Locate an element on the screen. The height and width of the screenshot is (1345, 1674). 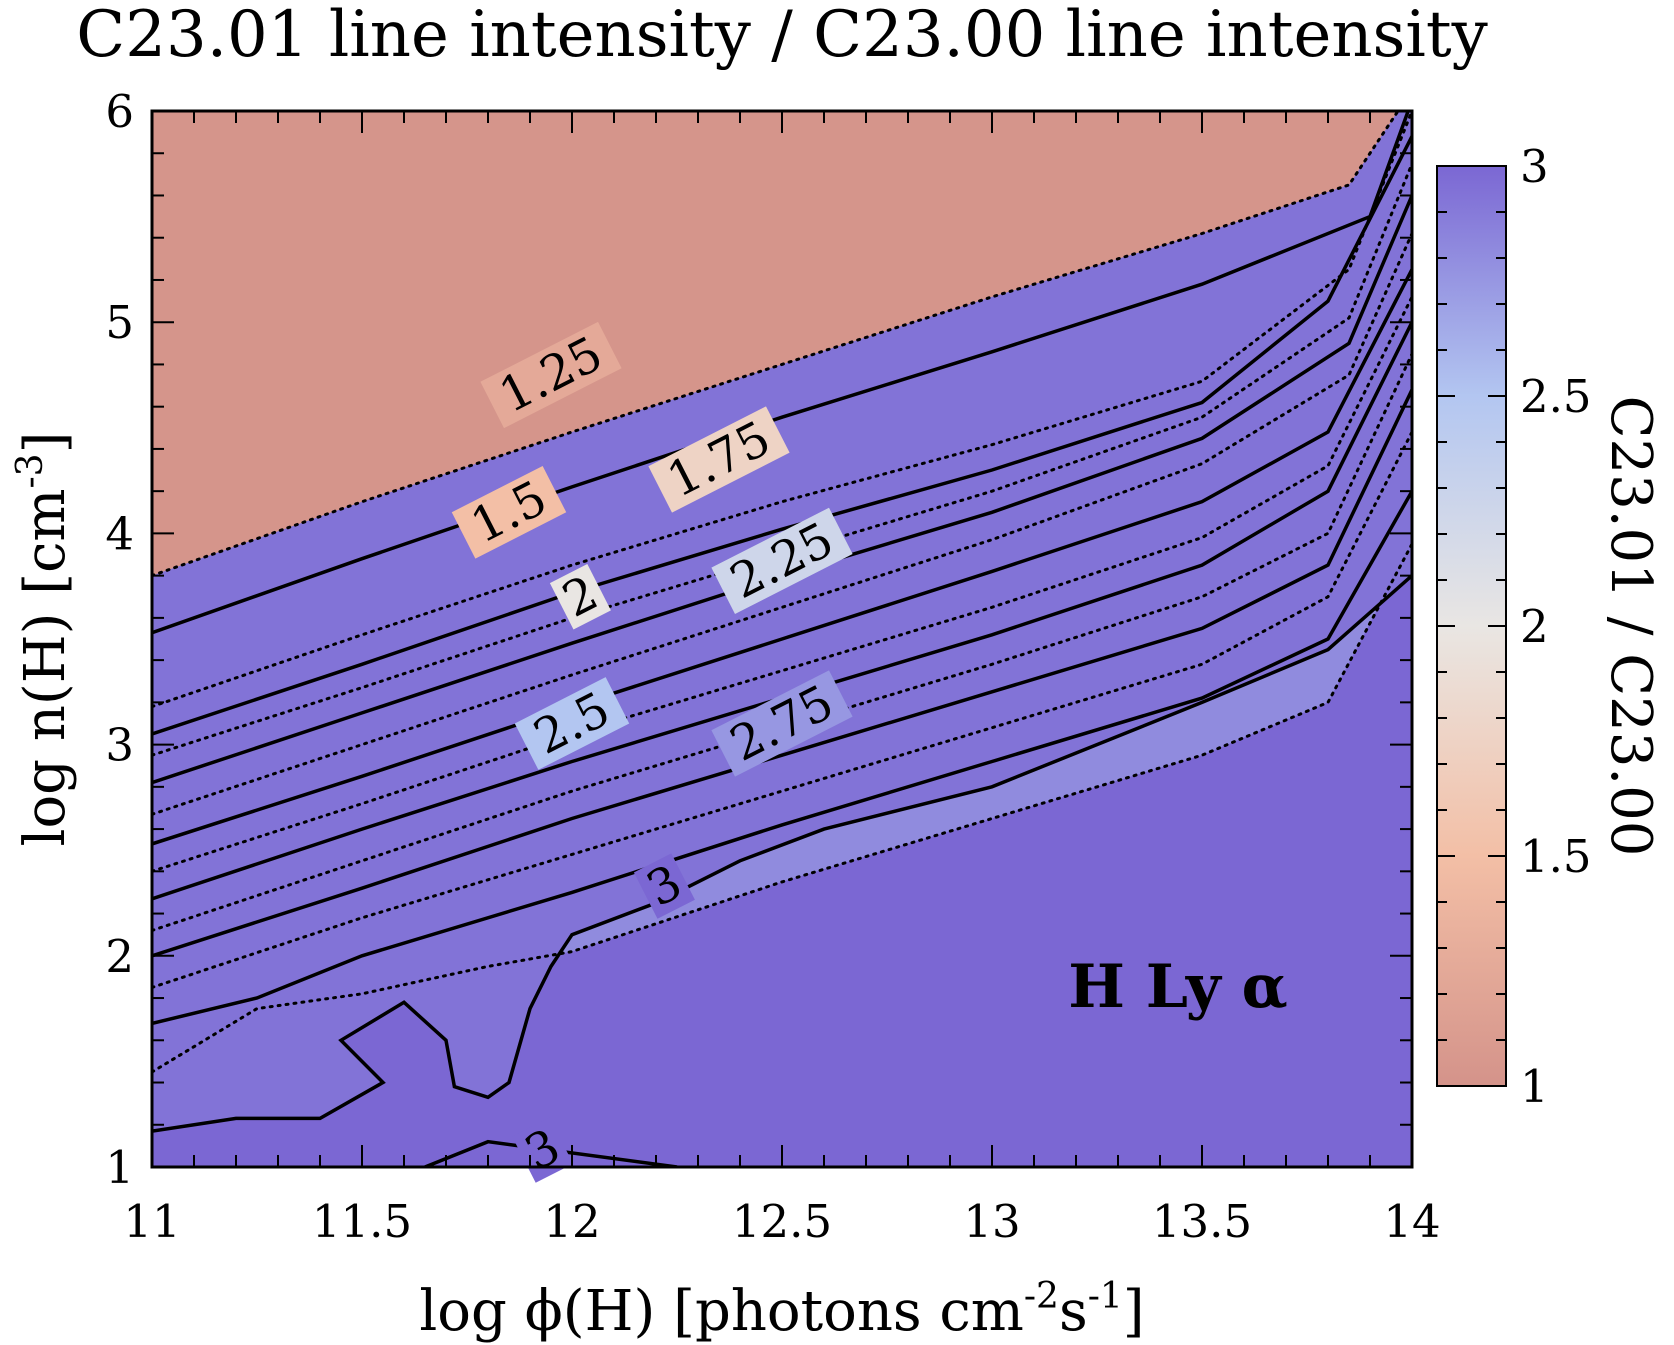
x-tick-label: 14 is located at coordinates (1411, 1221).